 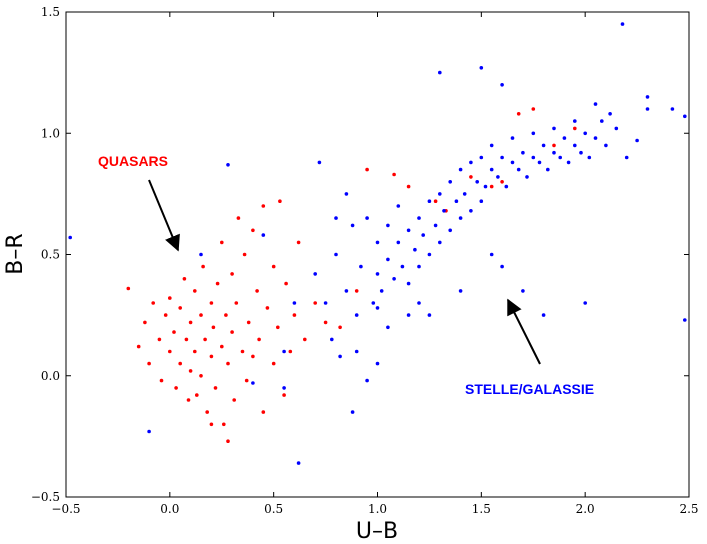 I want to click on y-tick-label: 1.5, so click(x=50, y=12).